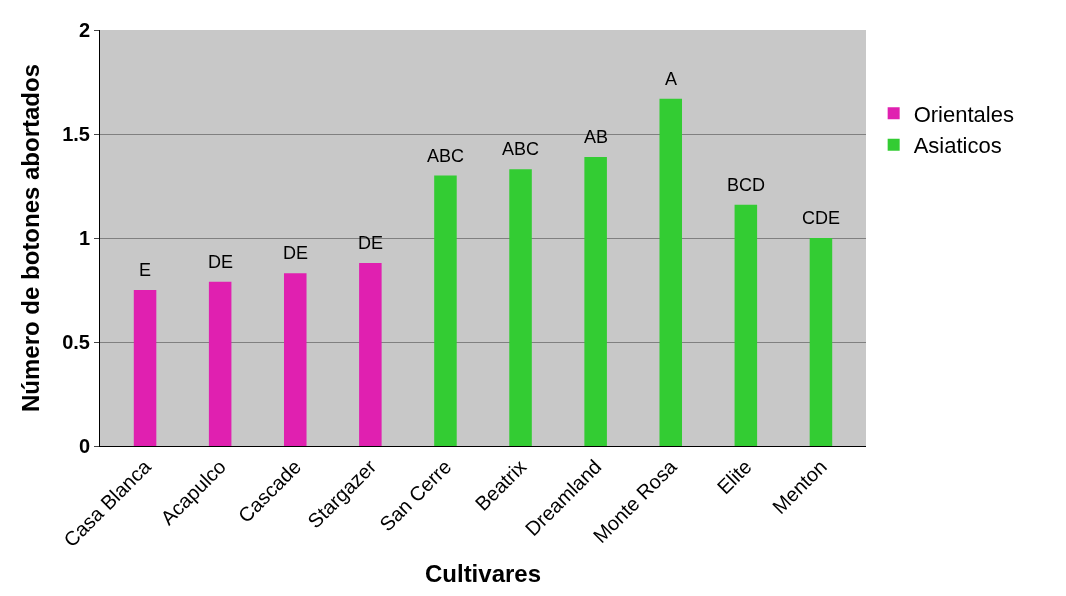  Describe the element at coordinates (957, 146) in the screenshot. I see `legend-label: Asiaticos` at that location.